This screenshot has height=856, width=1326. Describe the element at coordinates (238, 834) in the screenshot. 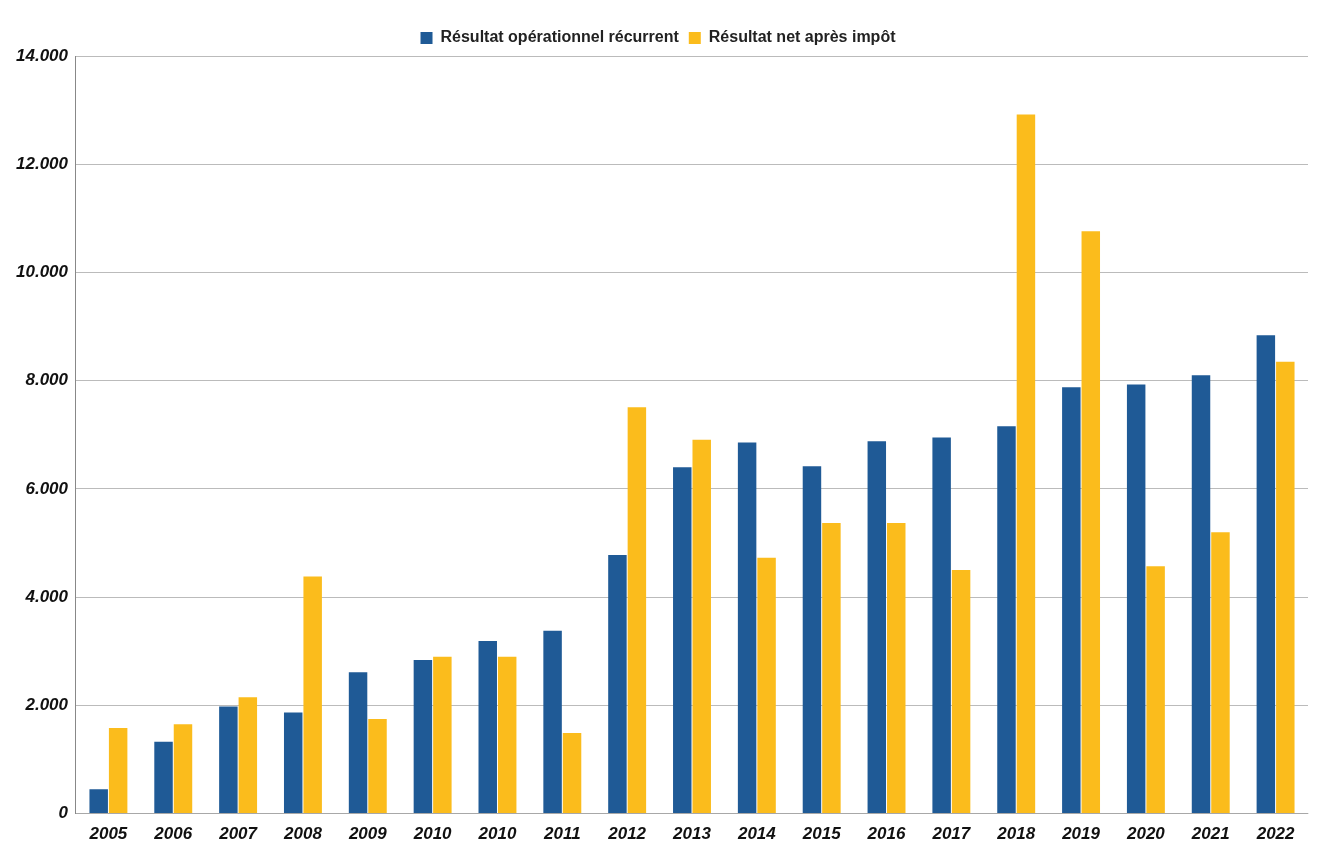

I see `x-tick-label: 2007` at that location.